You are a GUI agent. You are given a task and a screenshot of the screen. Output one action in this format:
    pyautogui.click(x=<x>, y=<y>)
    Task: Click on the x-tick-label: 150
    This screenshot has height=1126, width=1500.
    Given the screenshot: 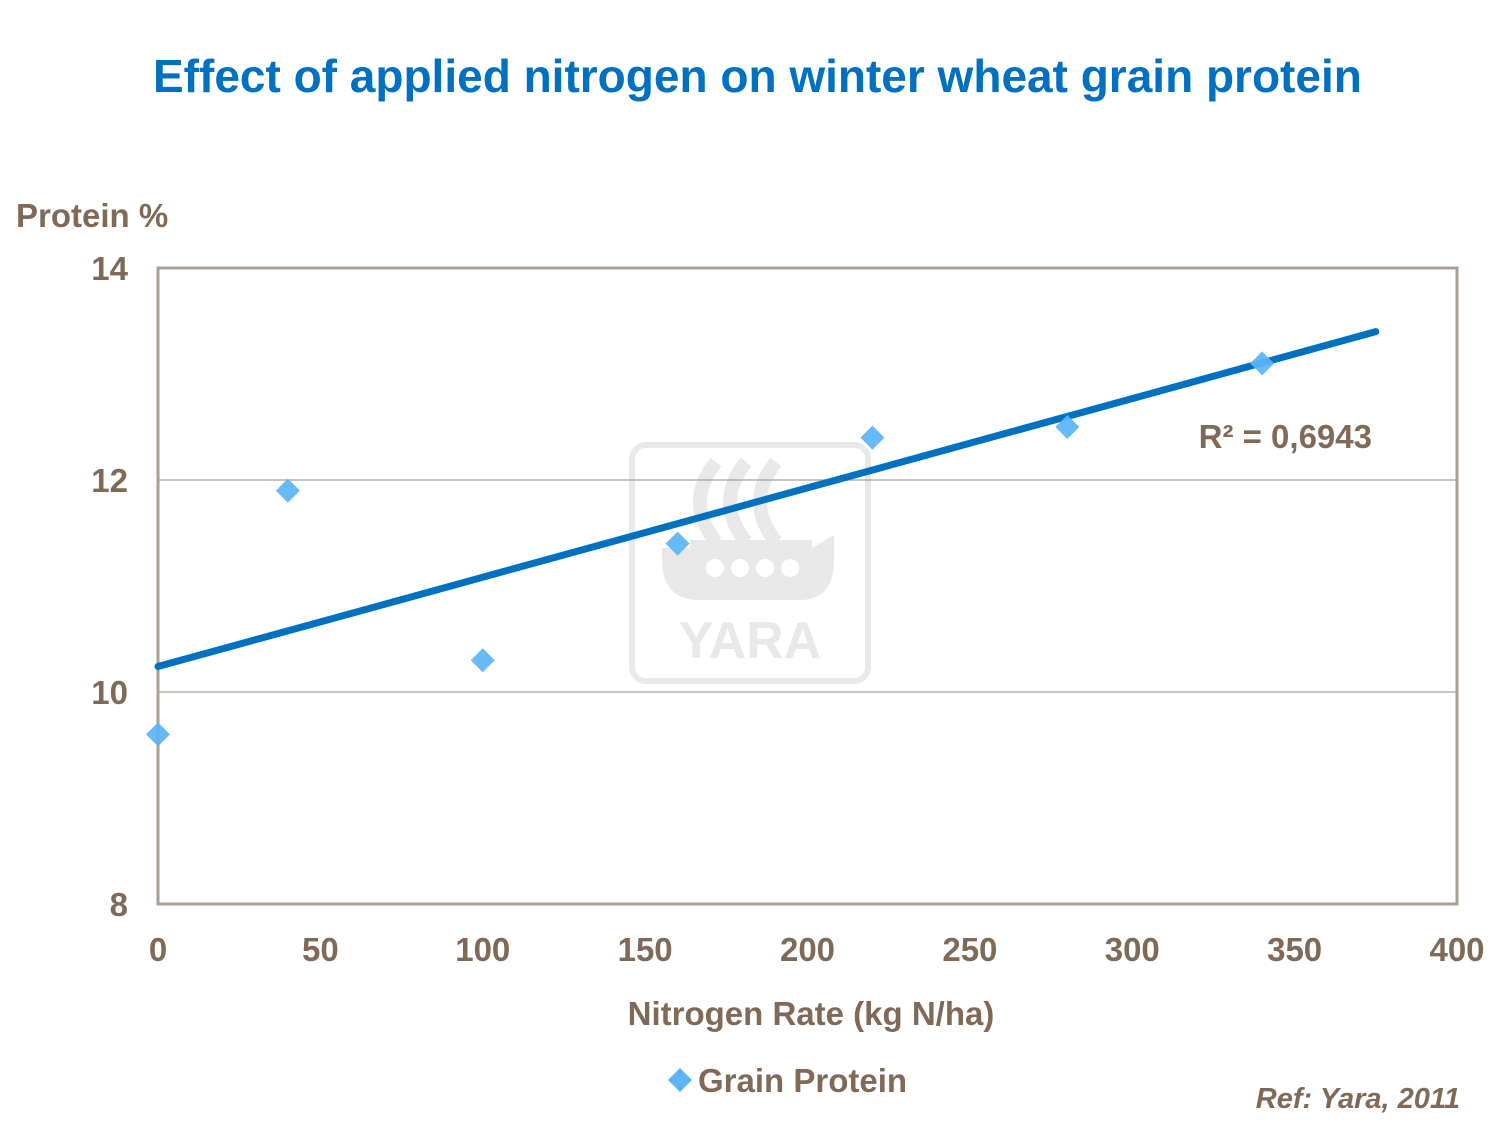 What is the action you would take?
    pyautogui.click(x=645, y=949)
    